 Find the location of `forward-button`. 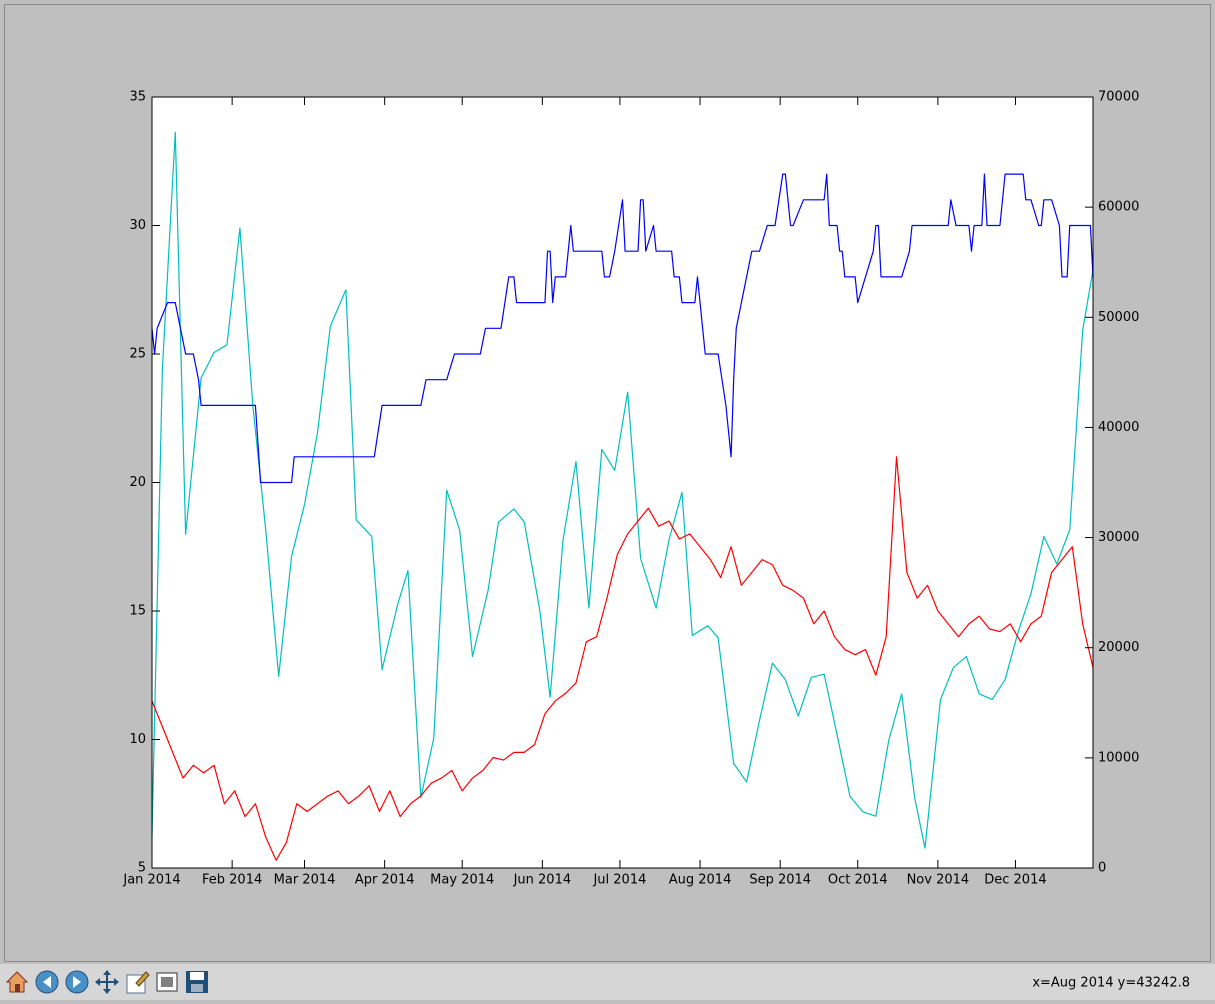

forward-button is located at coordinates (77, 982).